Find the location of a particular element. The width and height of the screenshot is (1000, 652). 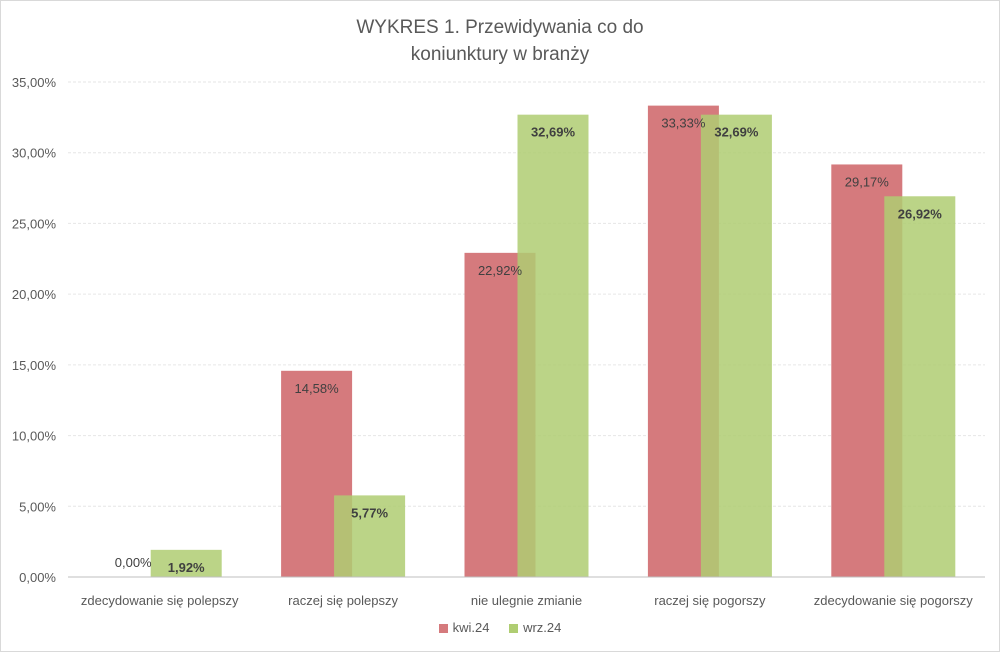

legend: kwi.24 wrz.24 is located at coordinates (500, 627).